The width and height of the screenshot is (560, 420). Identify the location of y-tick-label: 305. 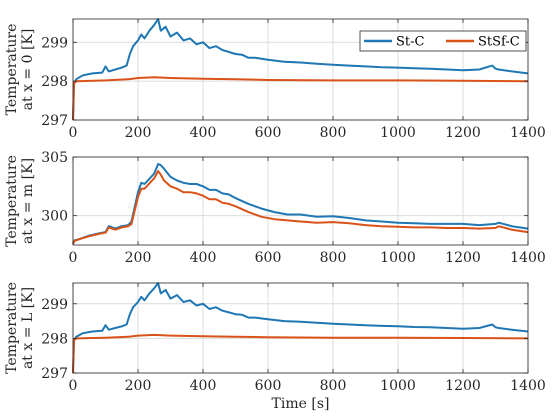
(54, 158).